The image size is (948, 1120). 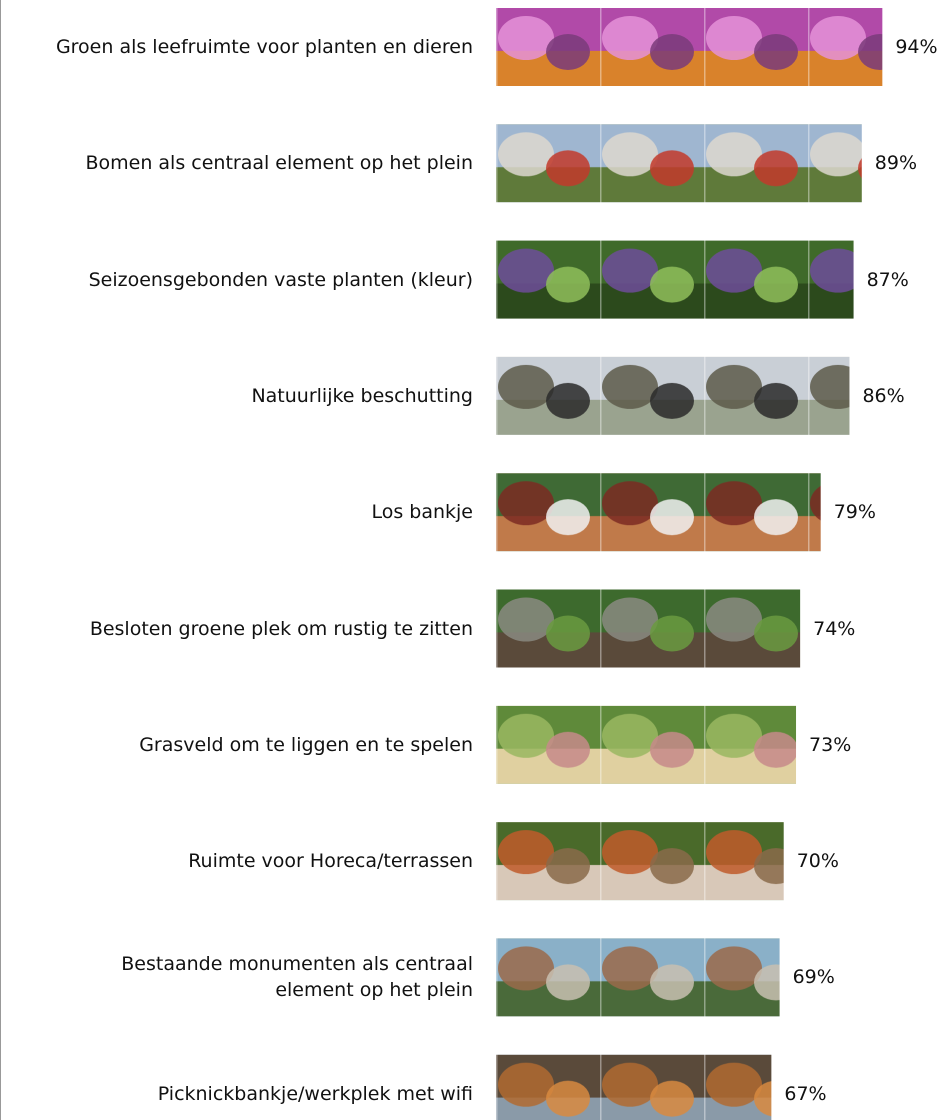 I want to click on category-label: Natuurlijke beschutting, so click(x=362, y=395).